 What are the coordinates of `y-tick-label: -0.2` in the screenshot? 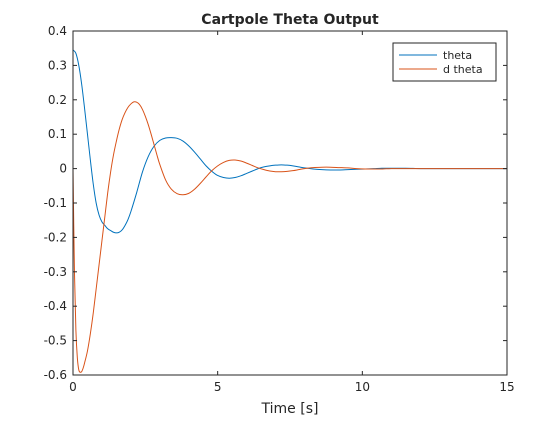 It's located at (55, 237).